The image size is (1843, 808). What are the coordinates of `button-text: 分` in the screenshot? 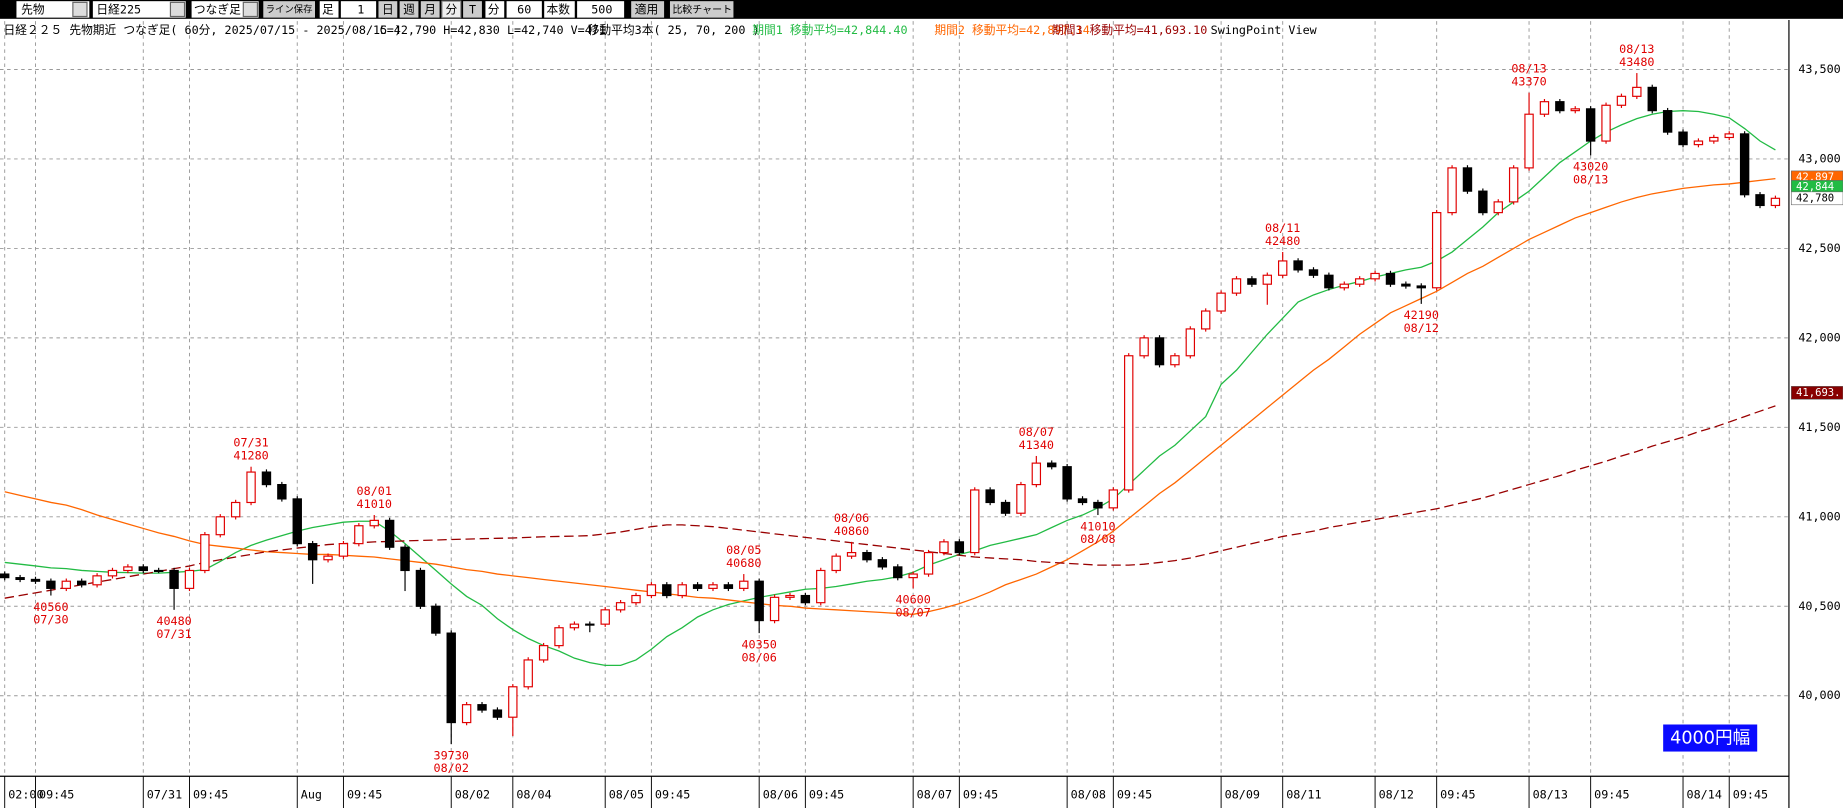 It's located at (451, 9).